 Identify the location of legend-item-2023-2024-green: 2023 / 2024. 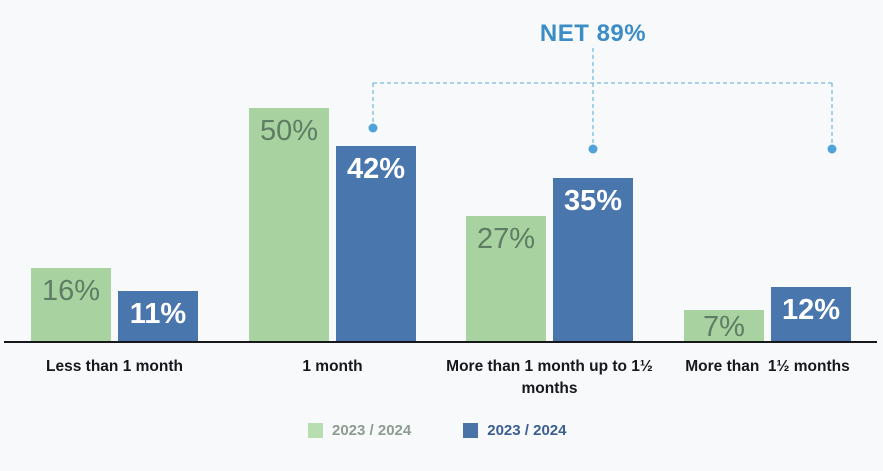
(359, 430).